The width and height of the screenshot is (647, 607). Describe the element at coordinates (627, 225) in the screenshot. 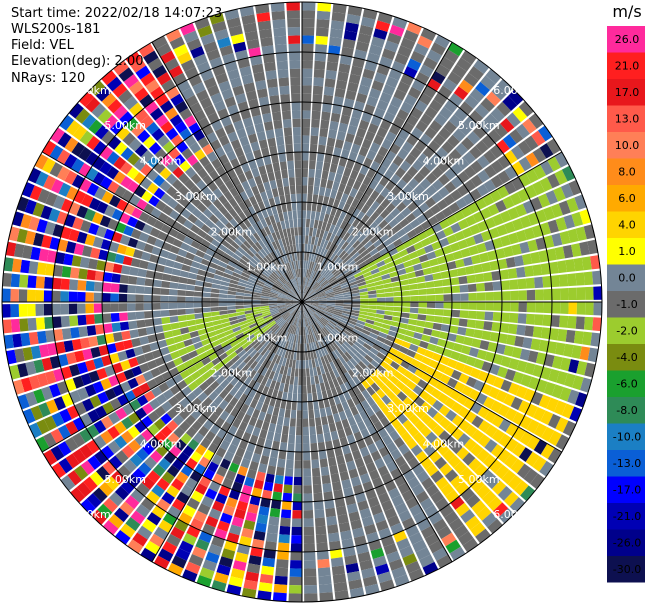

I see `colorbar-tick-label: 4.0` at that location.